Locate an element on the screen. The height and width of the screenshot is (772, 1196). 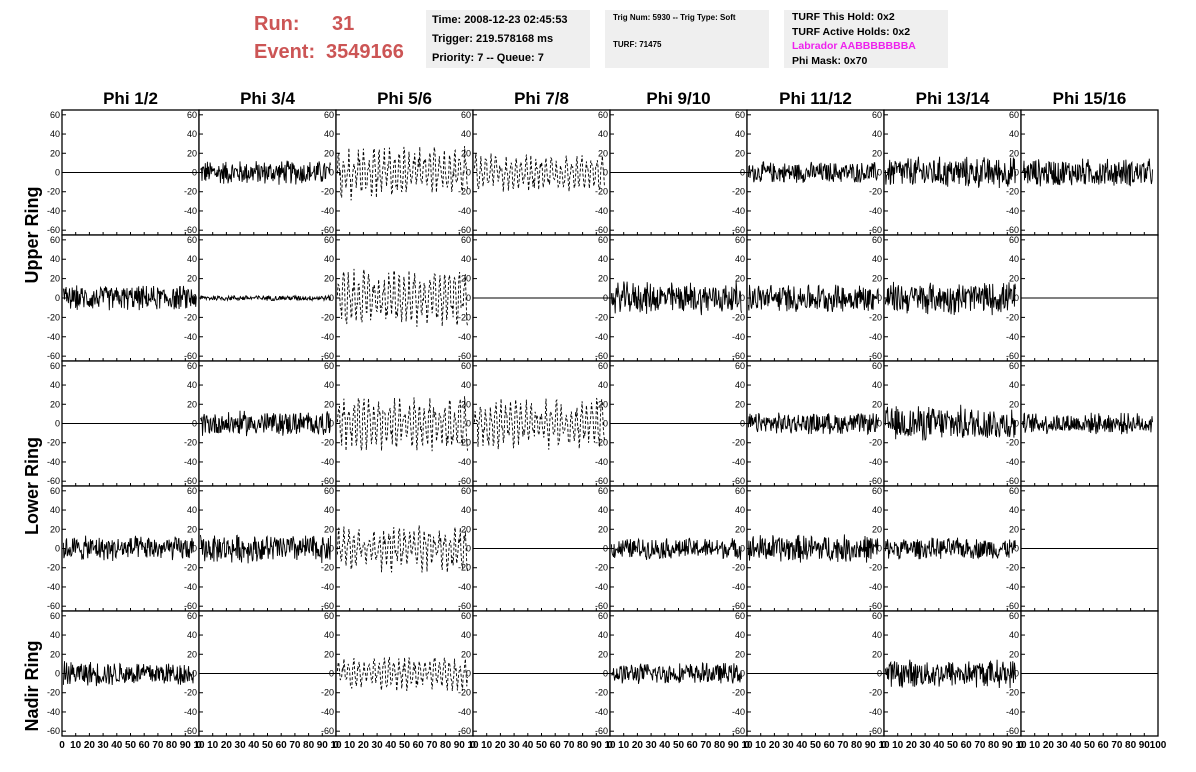
phi-mask-line: Phi Mask: 0x70 is located at coordinates (830, 60).